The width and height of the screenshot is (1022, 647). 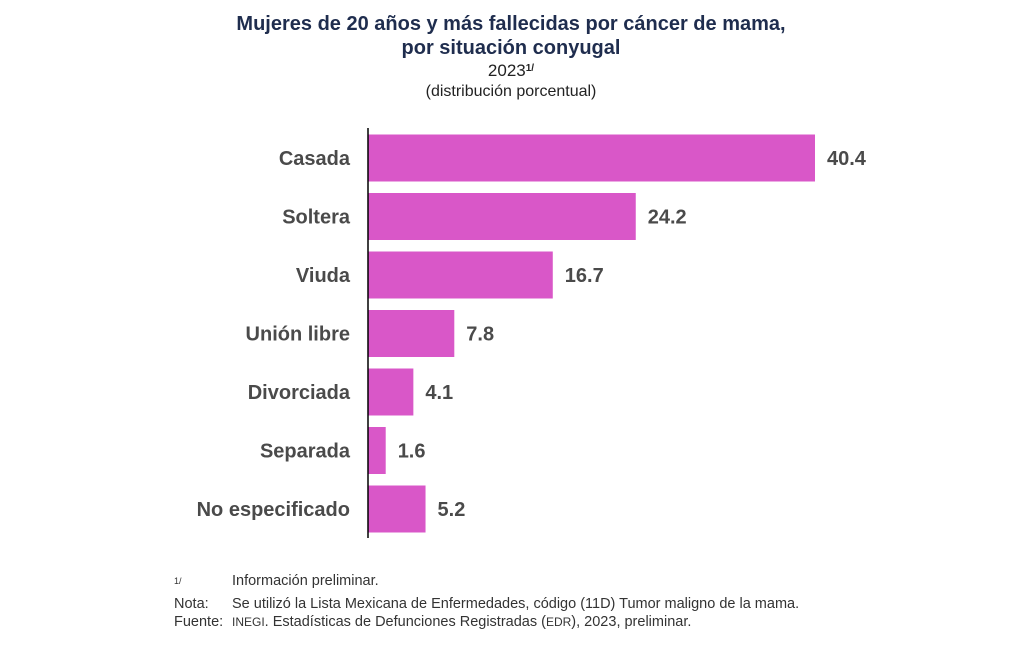 What do you see at coordinates (530, 68) in the screenshot?
I see `year-footnote-mark: 1/` at bounding box center [530, 68].